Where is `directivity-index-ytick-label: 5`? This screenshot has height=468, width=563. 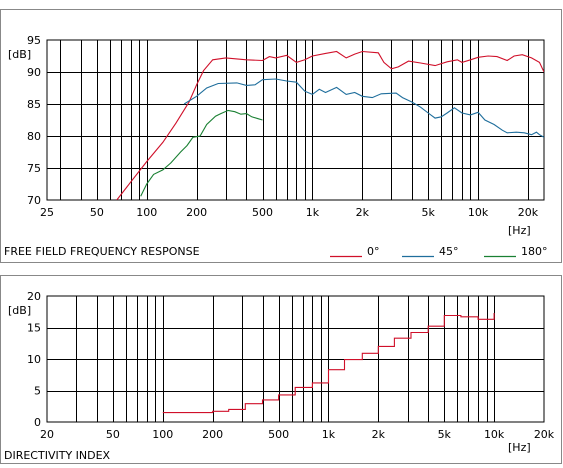 directivity-index-ytick-label: 5 is located at coordinates (37, 391).